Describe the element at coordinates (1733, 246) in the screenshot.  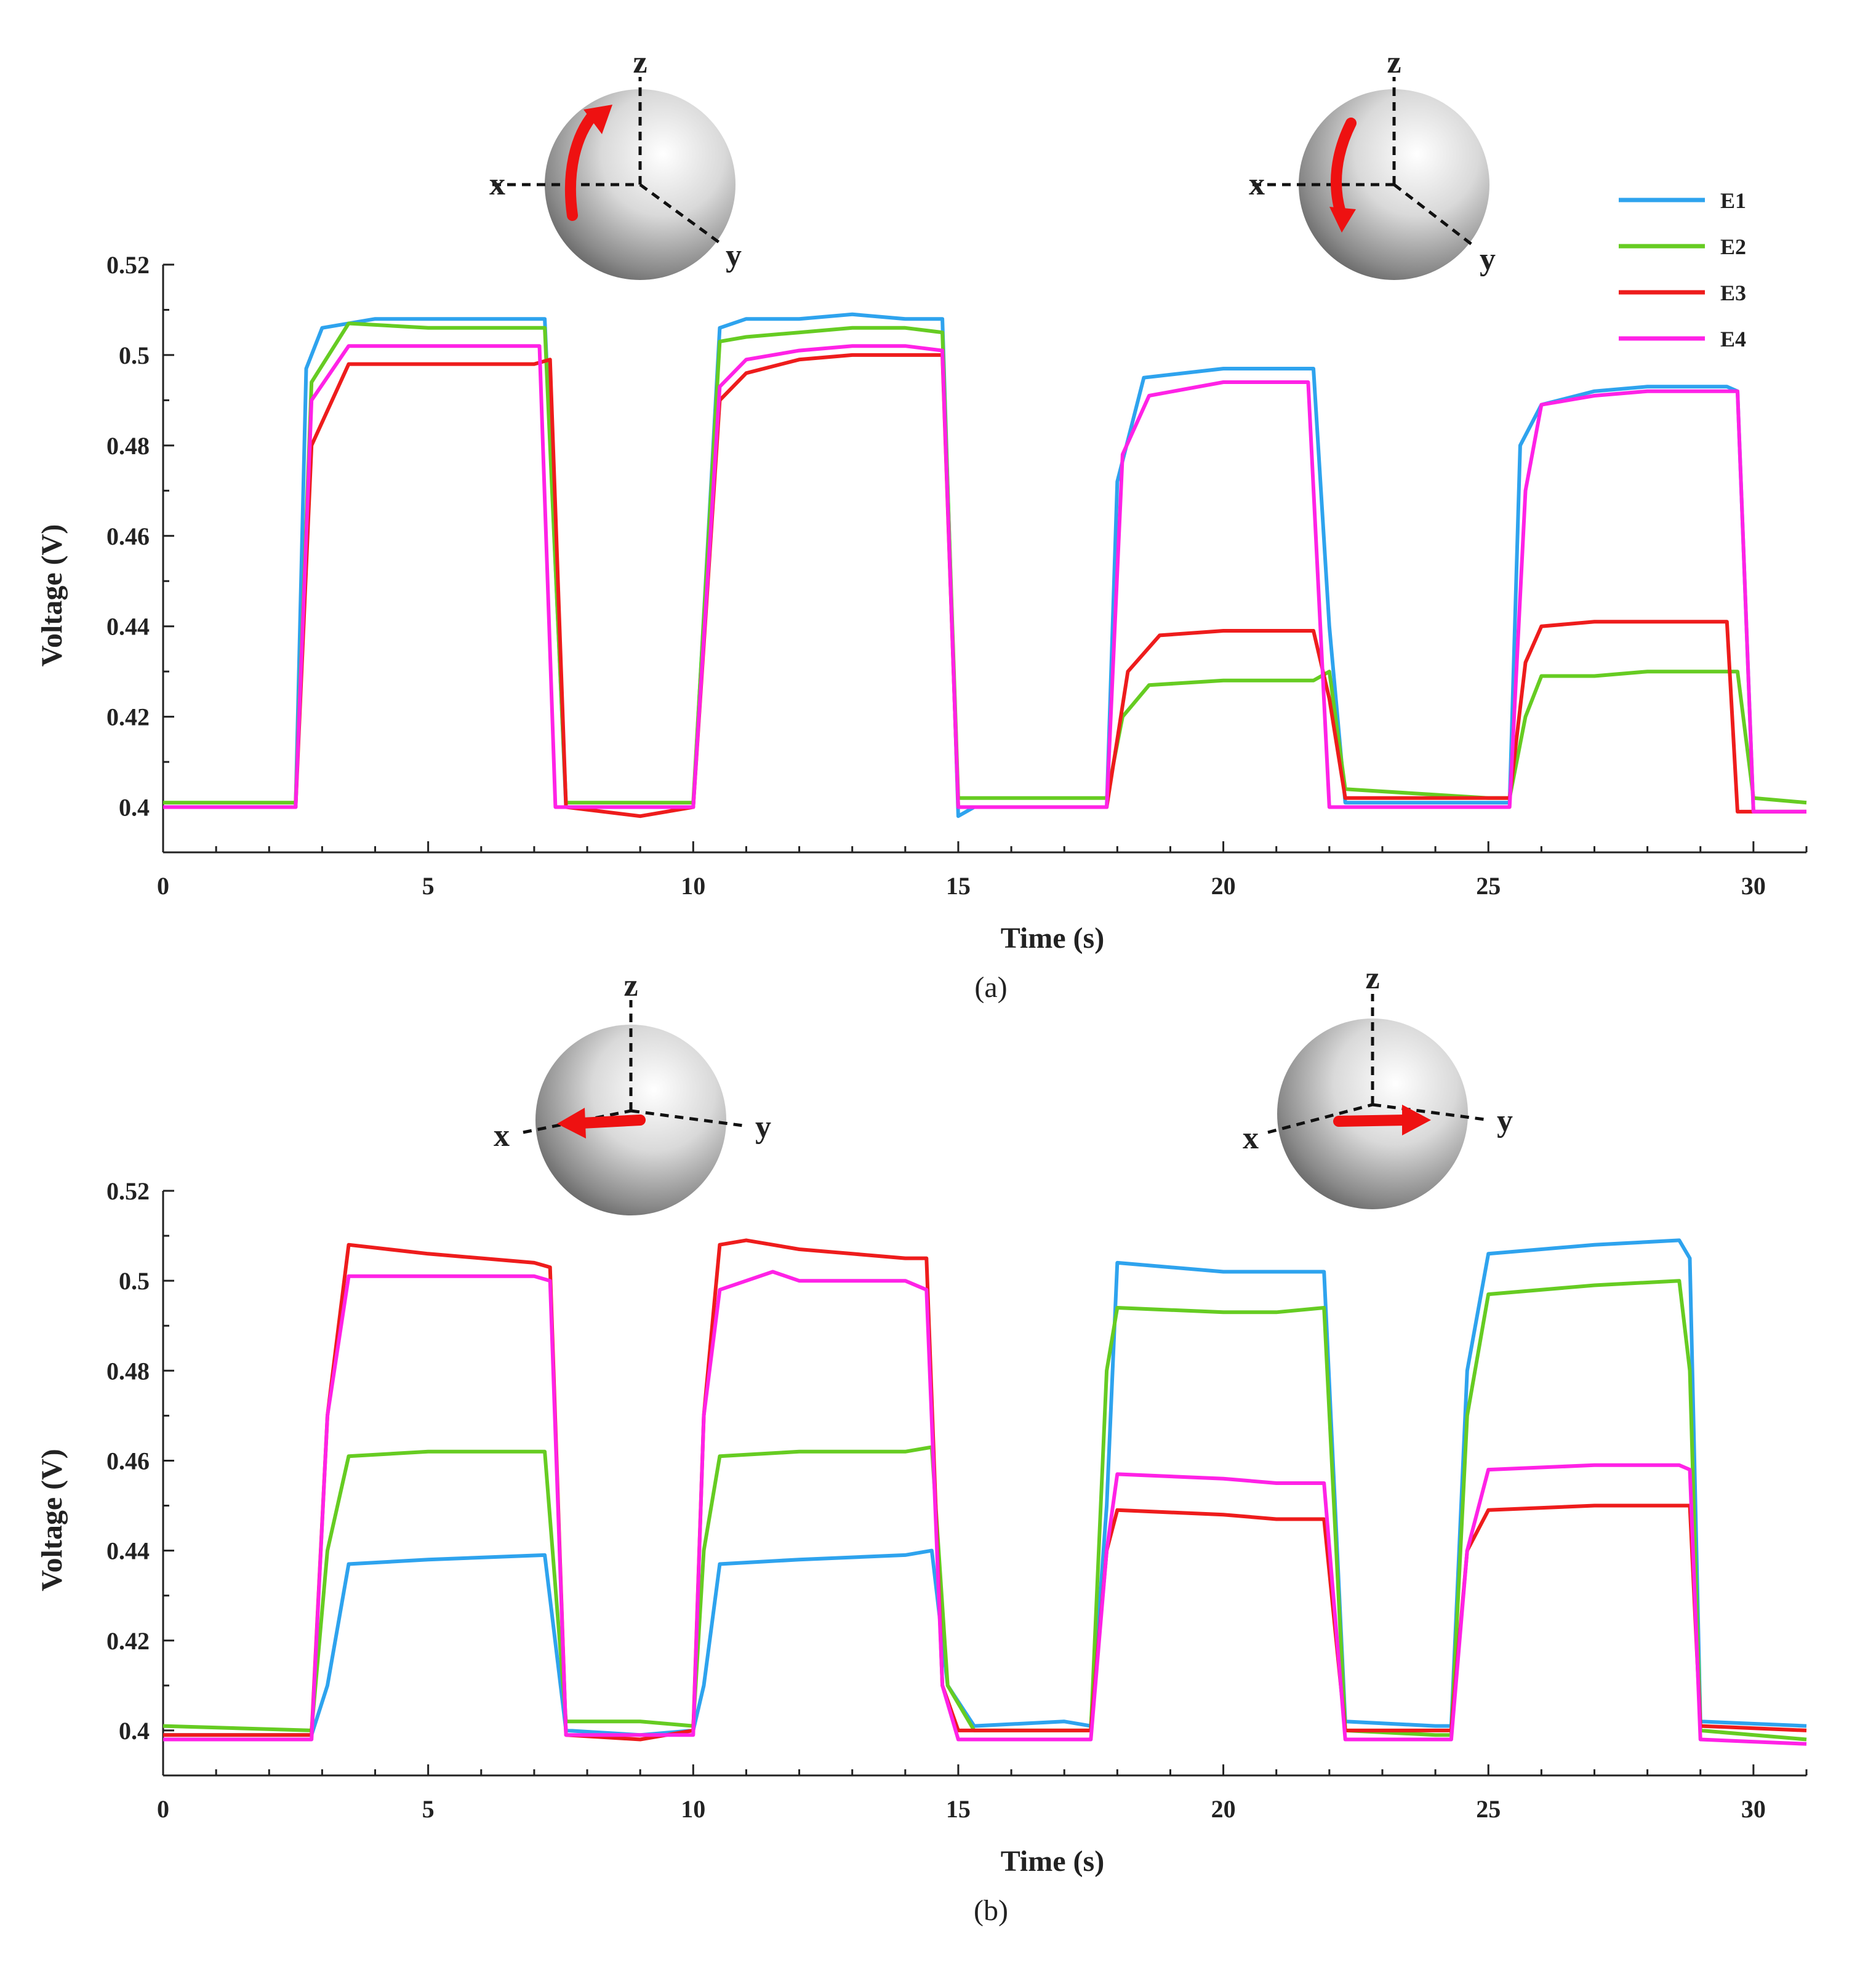
I see `legend-label-e2: E2` at that location.